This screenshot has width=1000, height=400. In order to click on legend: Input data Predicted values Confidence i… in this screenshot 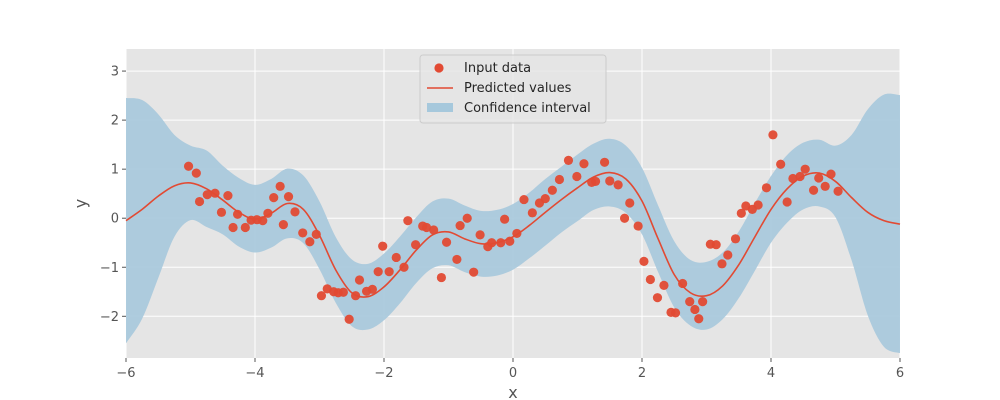, I will do `click(513, 89)`.